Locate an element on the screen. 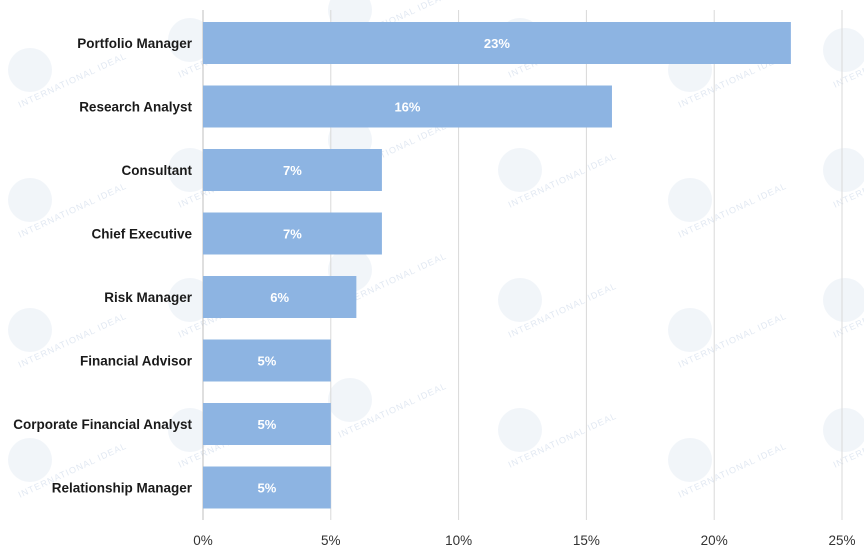 This screenshot has height=560, width=864. x-tick-label: 0% is located at coordinates (203, 540).